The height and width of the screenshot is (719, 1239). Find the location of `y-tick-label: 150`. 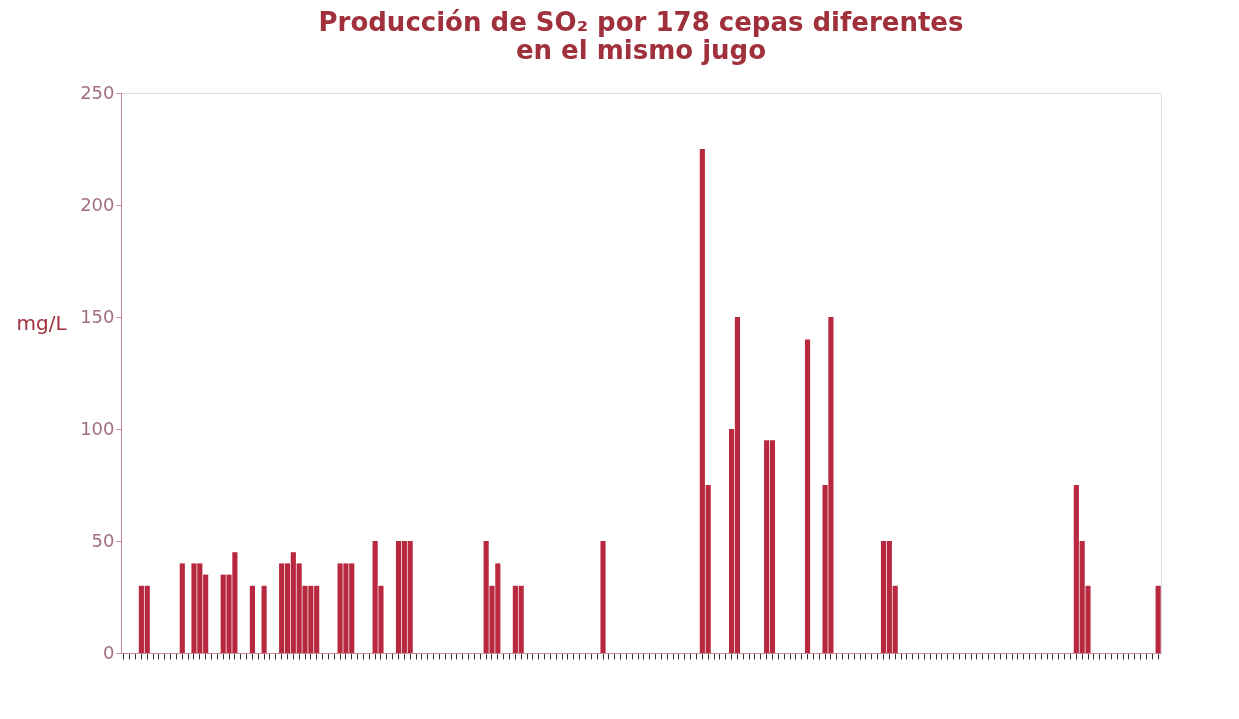

y-tick-label: 150 is located at coordinates (97, 316).